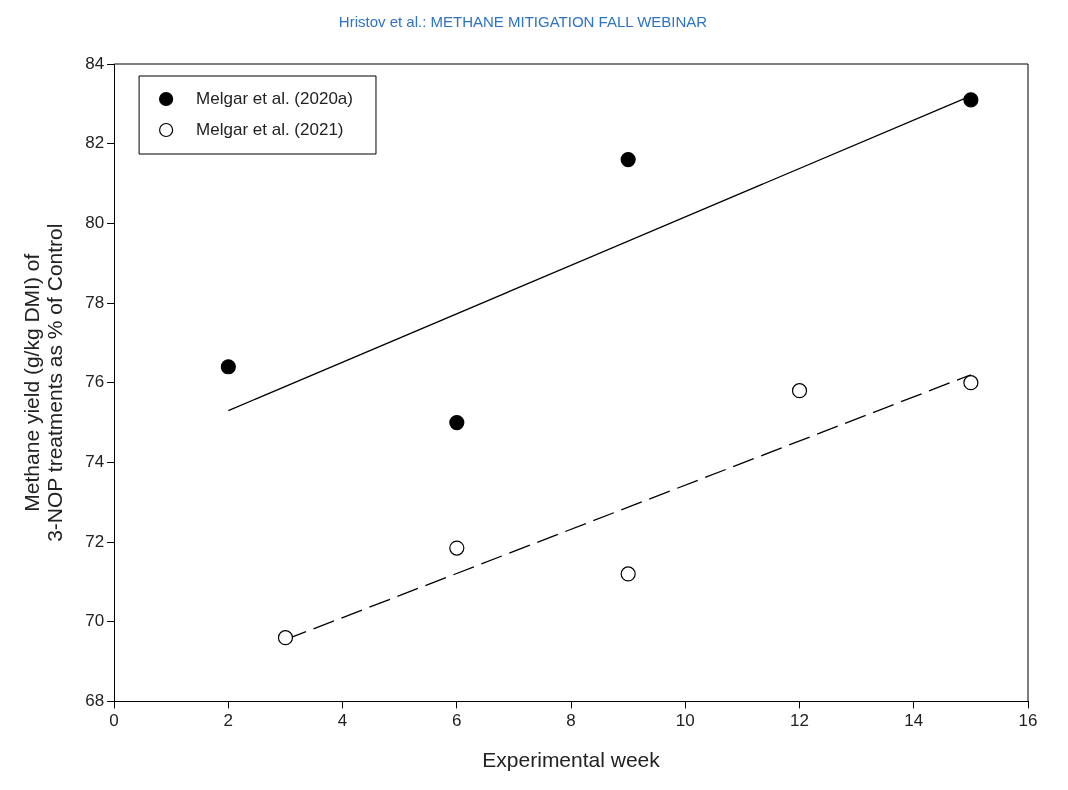  What do you see at coordinates (799, 721) in the screenshot?
I see `x-tick-label: 12` at bounding box center [799, 721].